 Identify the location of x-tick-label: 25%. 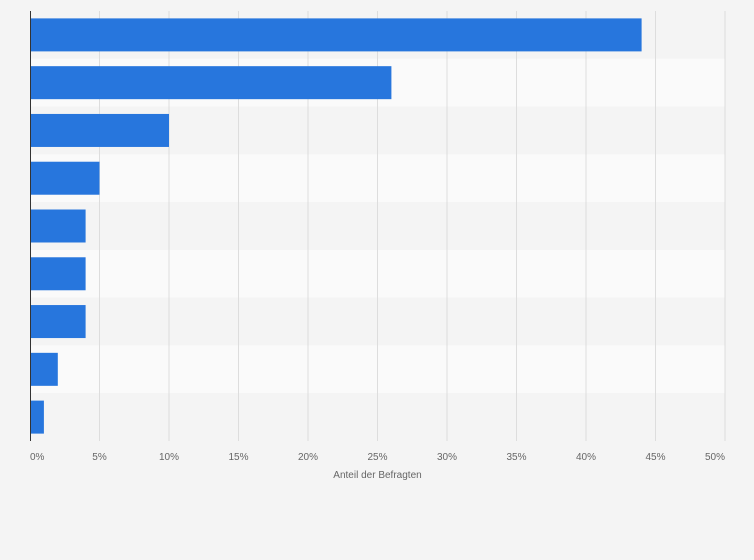
(377, 457).